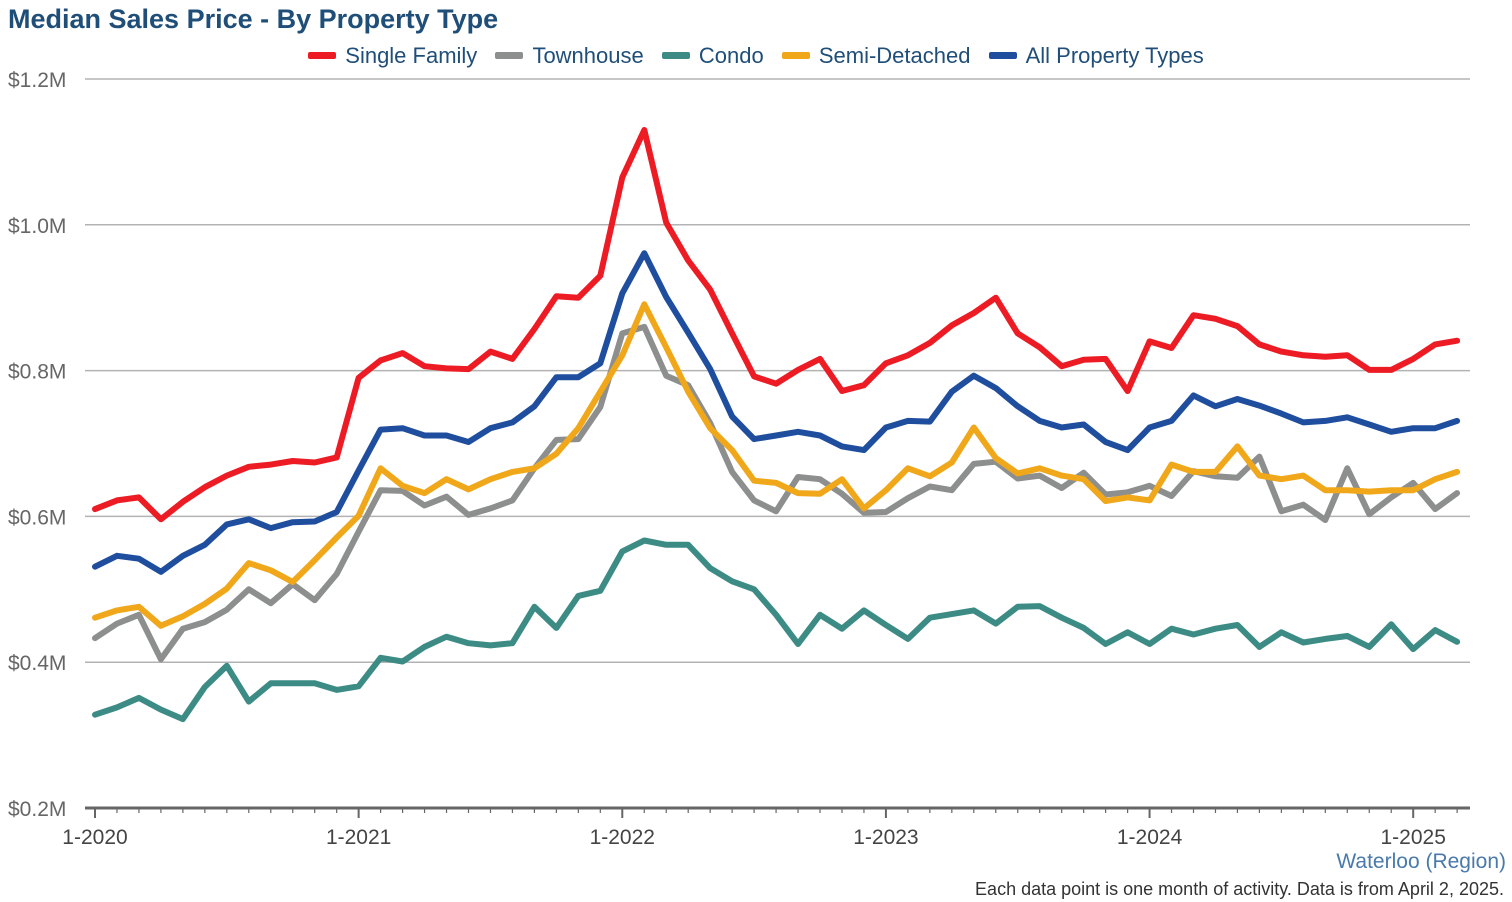 The width and height of the screenshot is (1512, 902). I want to click on x-tick-label: 1-2024, so click(1150, 837).